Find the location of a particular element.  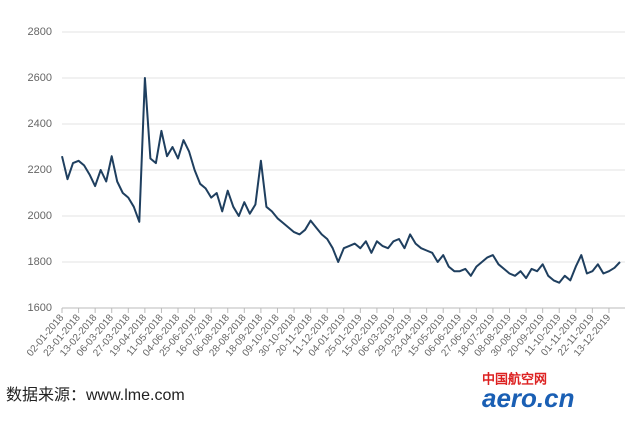

logo-en: aero.cn is located at coordinates (528, 398).